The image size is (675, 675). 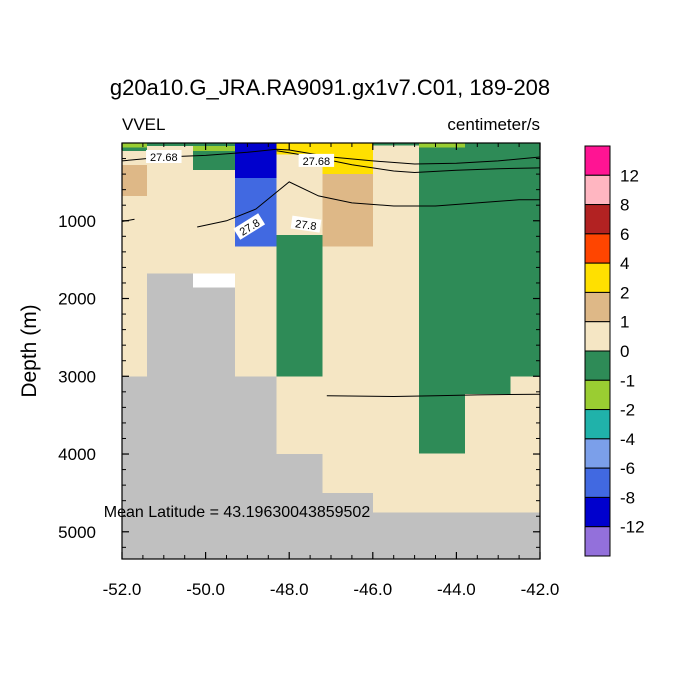 What do you see at coordinates (77, 532) in the screenshot?
I see `y-tick-label: 5000` at bounding box center [77, 532].